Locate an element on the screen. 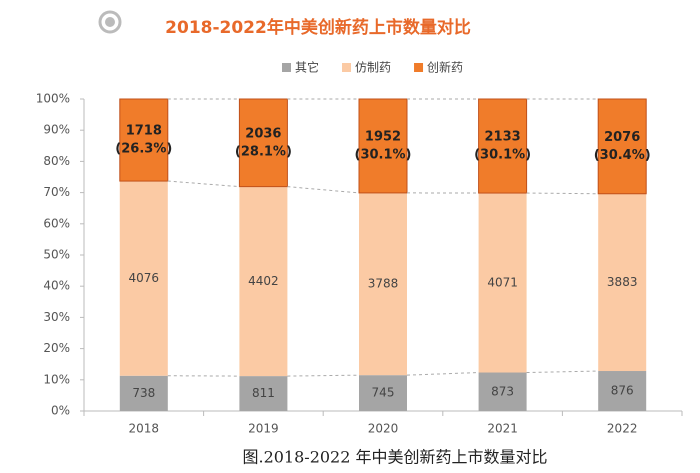 Image resolution: width=700 pixels, height=473 pixels. chart-title: 2018-2022年中美创新药上市数量对比 is located at coordinates (318, 27).